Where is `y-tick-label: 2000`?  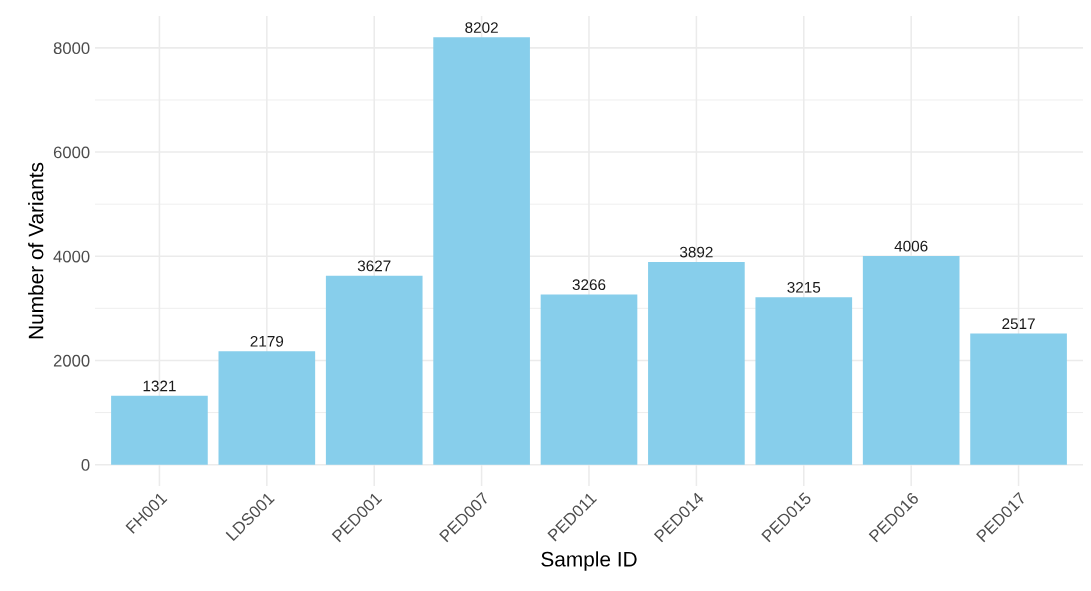
y-tick-label: 2000 is located at coordinates (71, 360).